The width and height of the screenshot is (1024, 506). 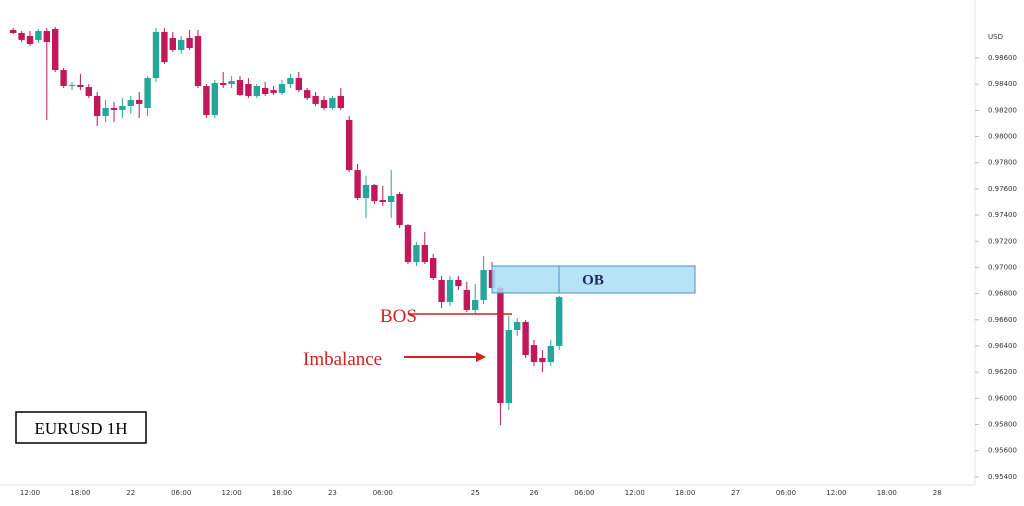 What do you see at coordinates (1002, 84) in the screenshot?
I see `y-tick-label: 0.98400` at bounding box center [1002, 84].